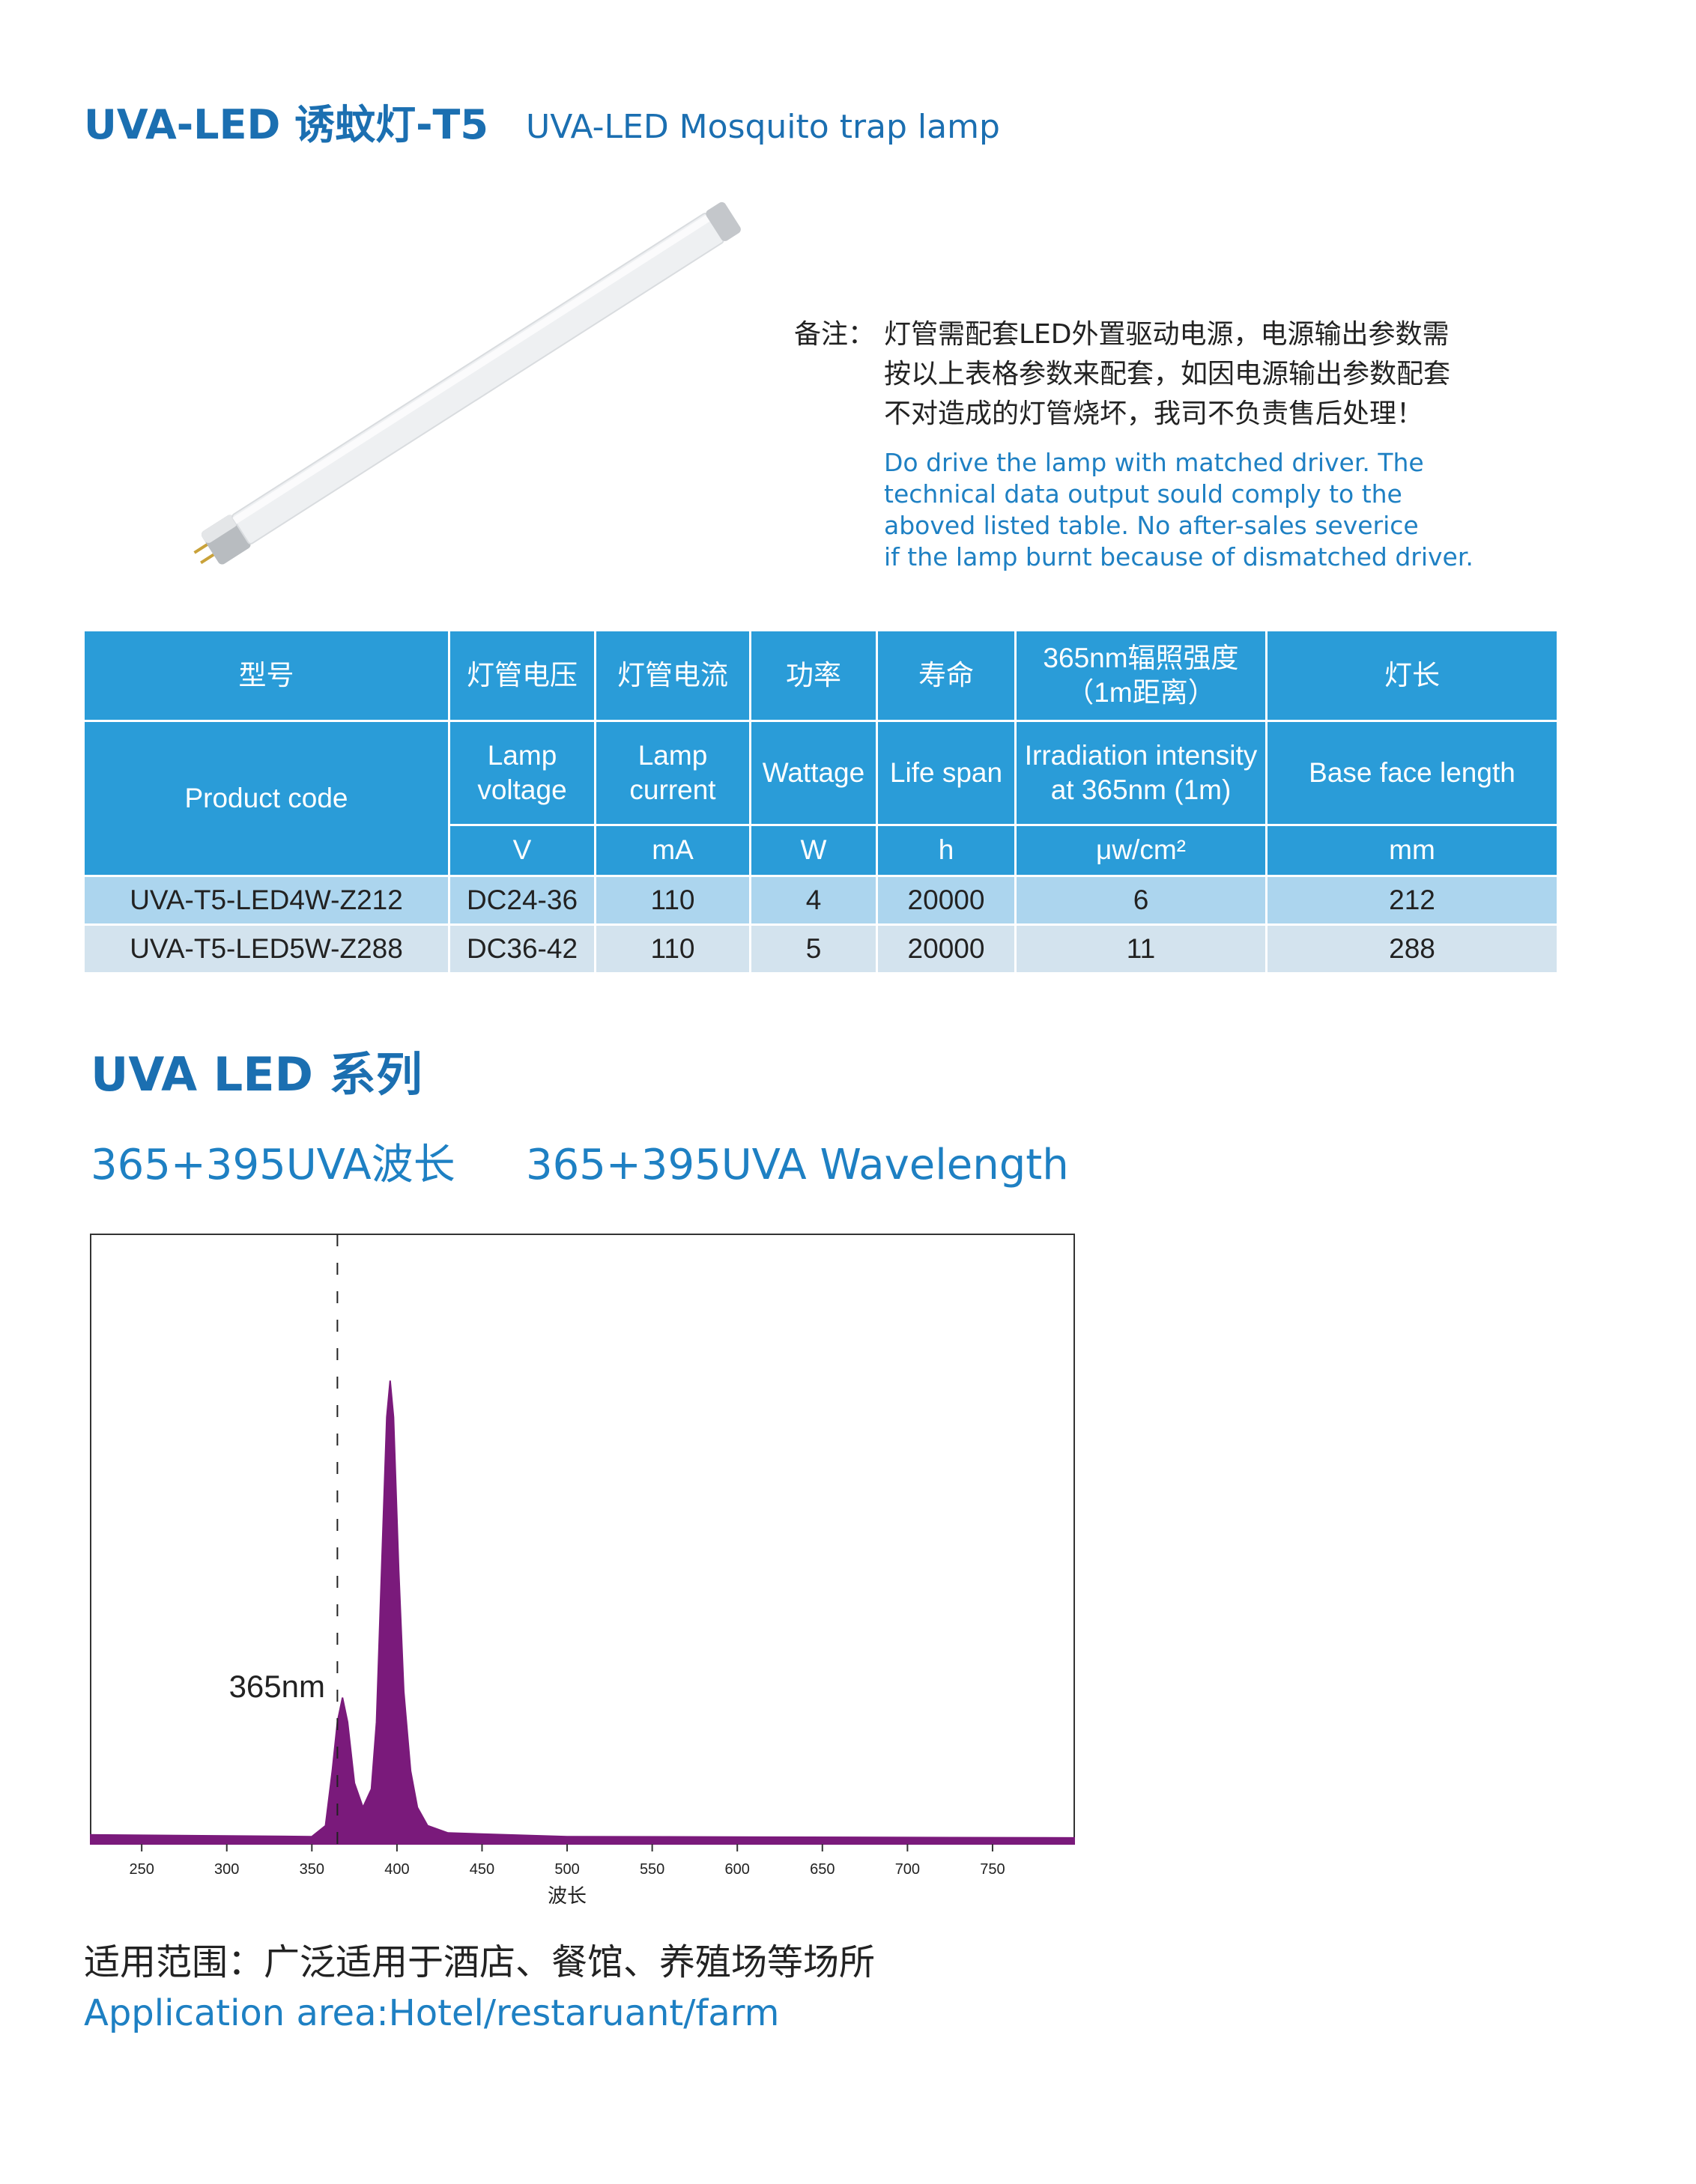 The width and height of the screenshot is (1696, 2184). I want to click on lamp-illustration, so click(467, 383).